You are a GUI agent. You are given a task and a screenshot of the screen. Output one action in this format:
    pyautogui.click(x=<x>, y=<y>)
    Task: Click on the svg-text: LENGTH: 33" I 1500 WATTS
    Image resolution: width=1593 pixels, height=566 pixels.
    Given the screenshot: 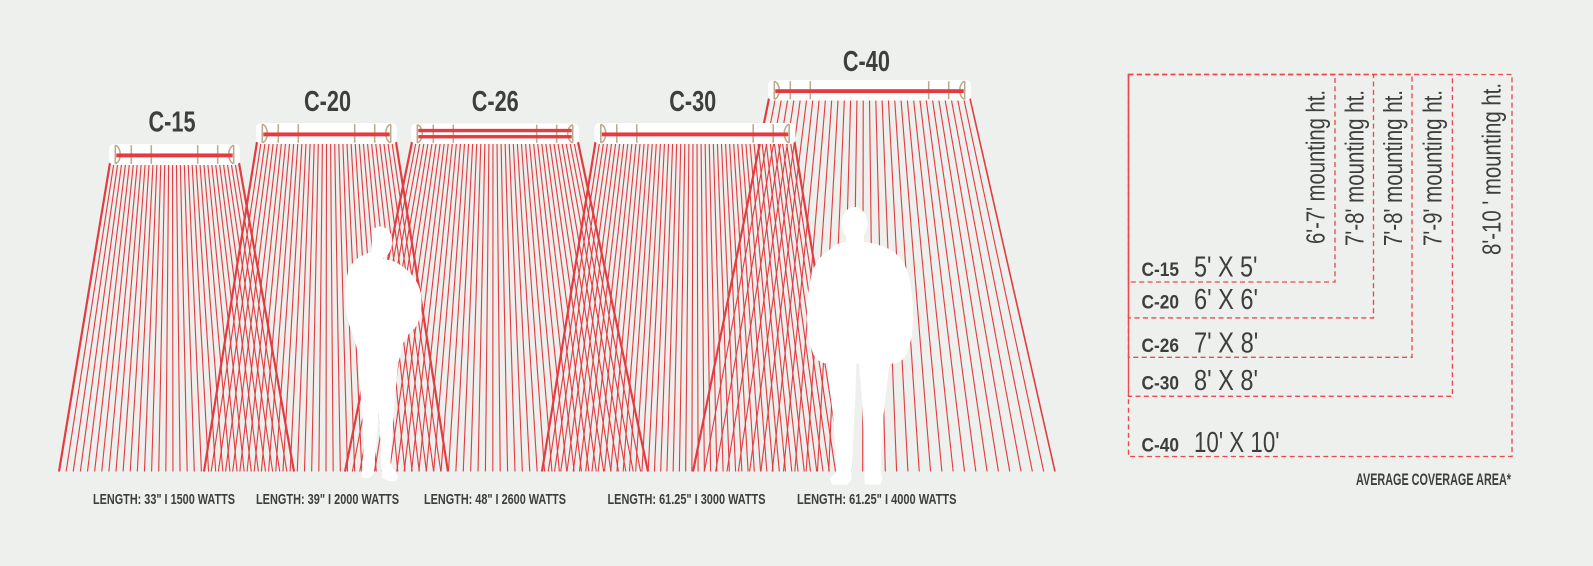 What is the action you would take?
    pyautogui.click(x=164, y=500)
    